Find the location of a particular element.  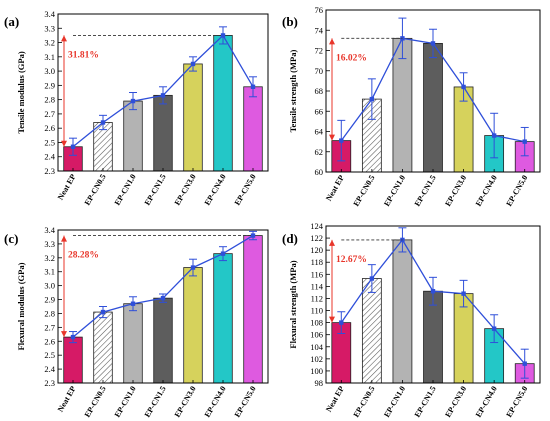

improvement-label: 31.81% is located at coordinates (83, 55).